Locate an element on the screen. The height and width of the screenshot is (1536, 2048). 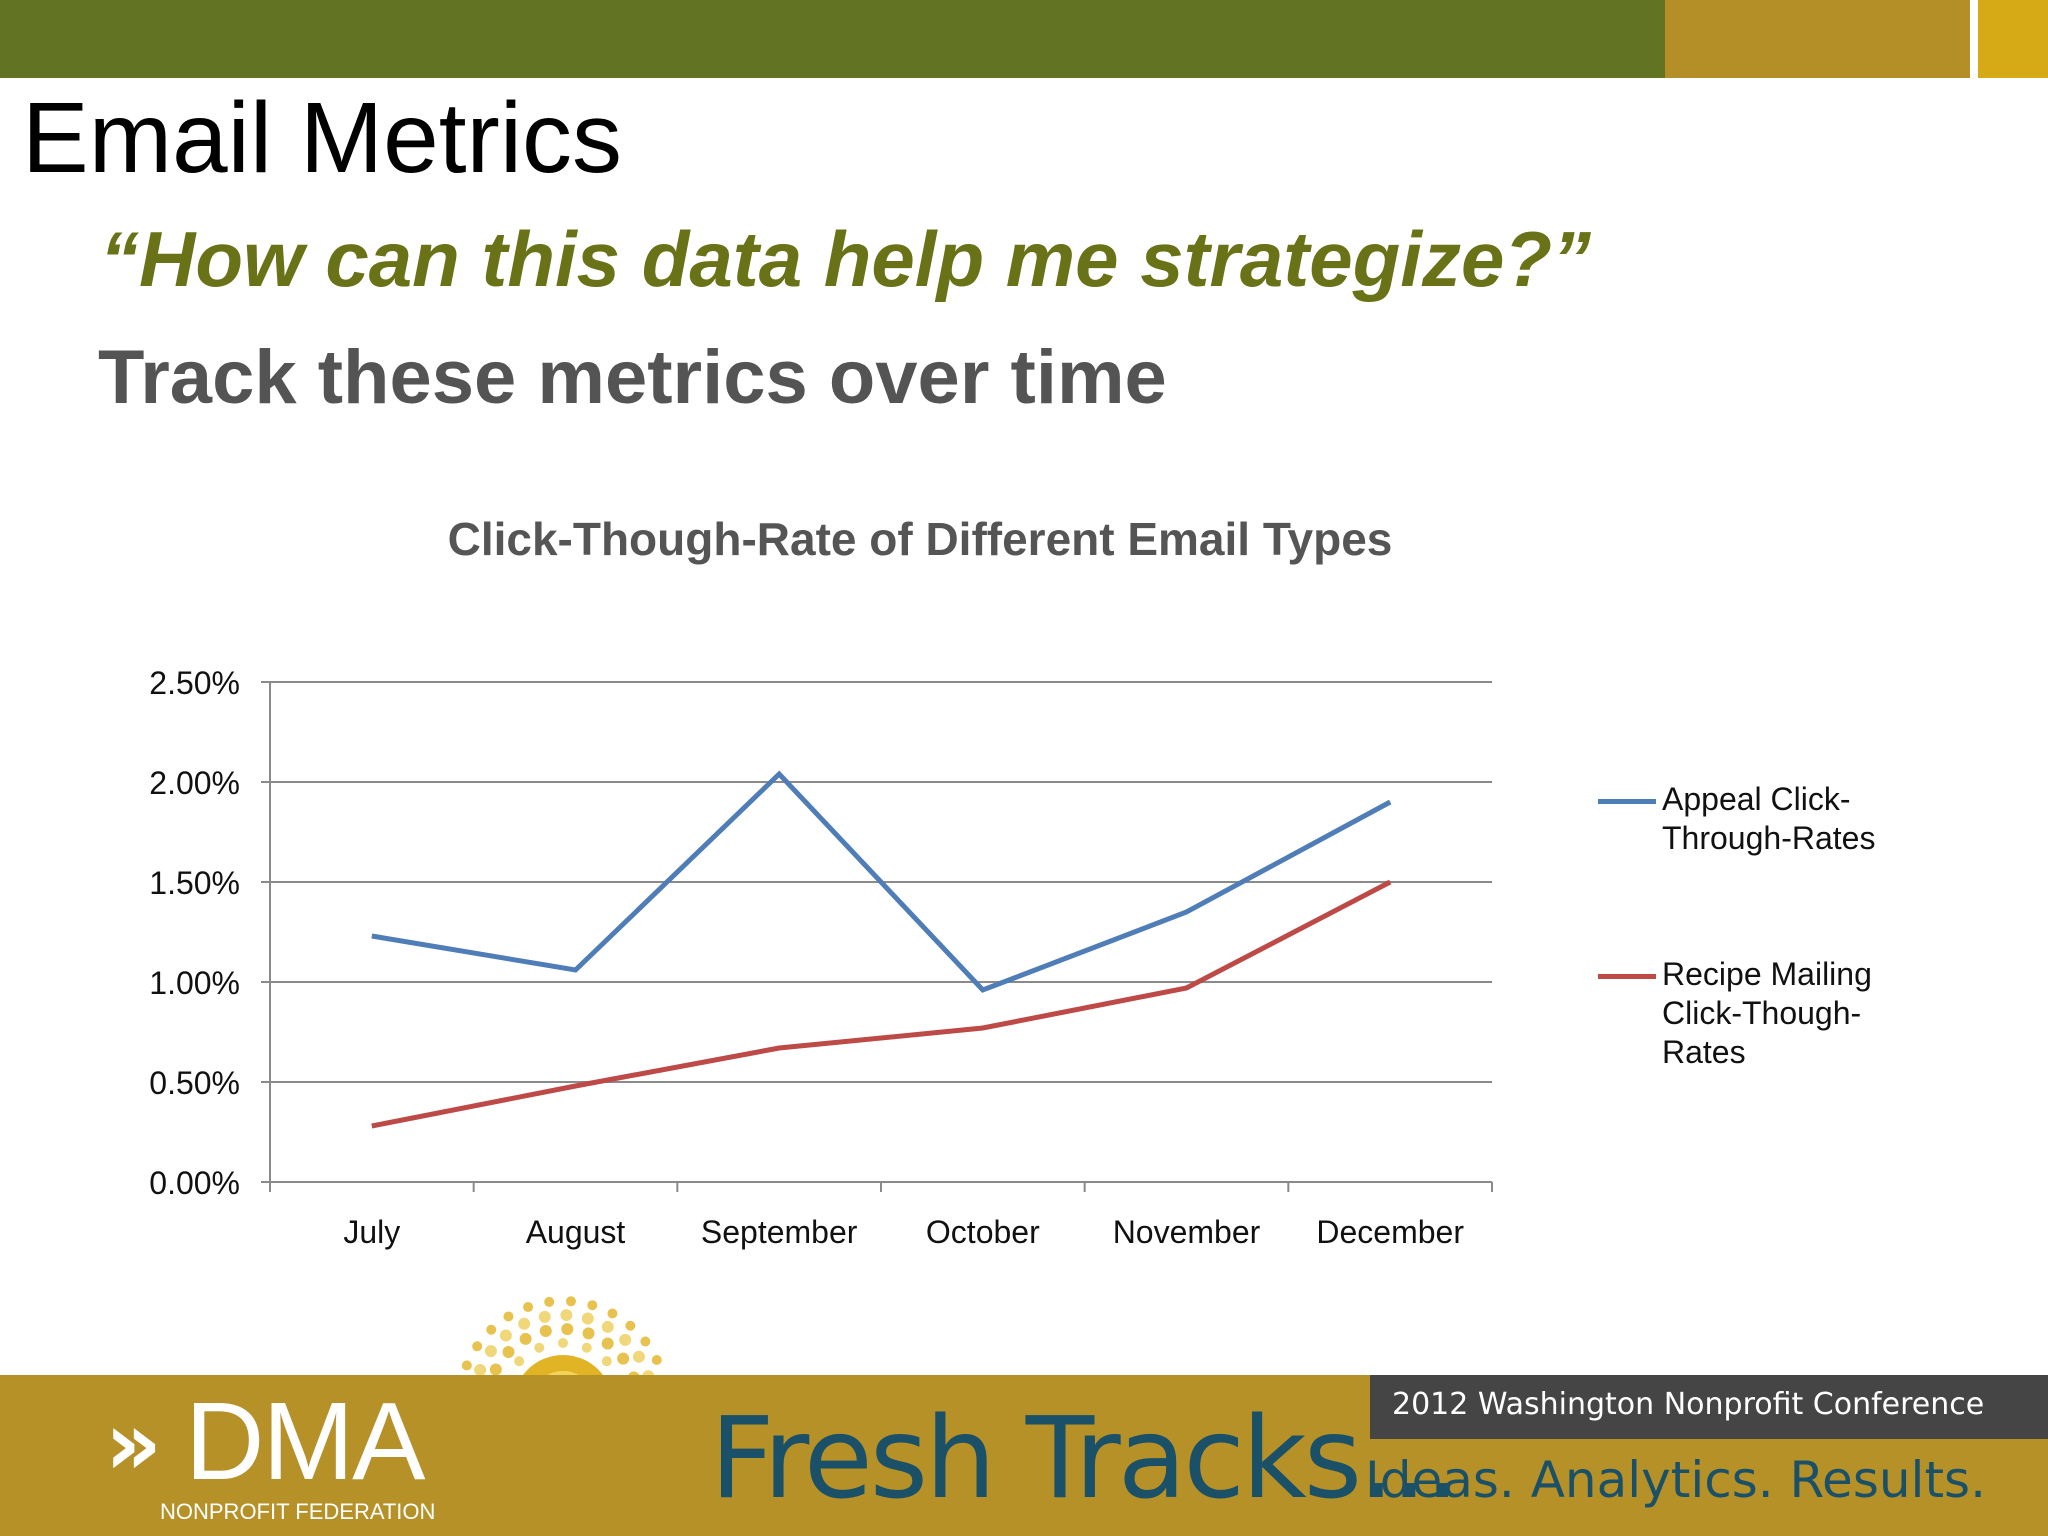
dma-logo-subtext: NONPROFIT FEDERATION is located at coordinates (298, 1511).